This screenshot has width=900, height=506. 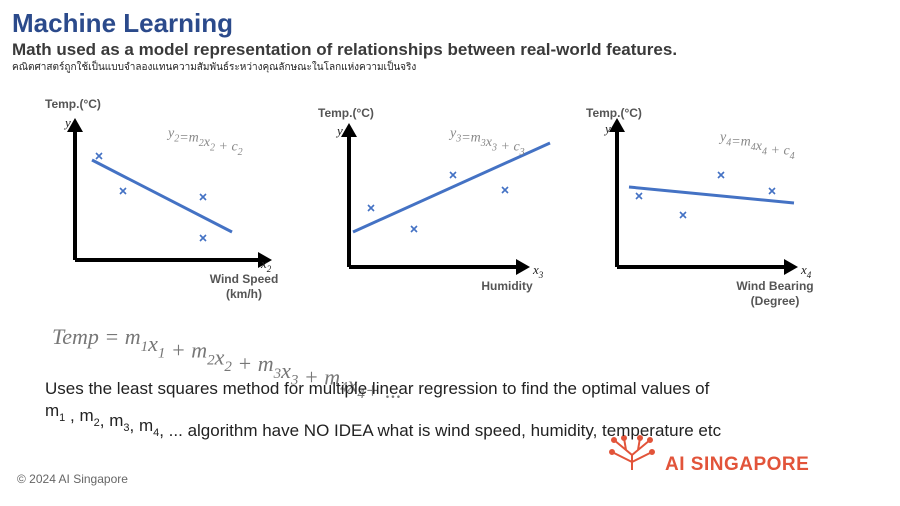 What do you see at coordinates (774, 286) in the screenshot?
I see `x-title: Wind Bearing` at bounding box center [774, 286].